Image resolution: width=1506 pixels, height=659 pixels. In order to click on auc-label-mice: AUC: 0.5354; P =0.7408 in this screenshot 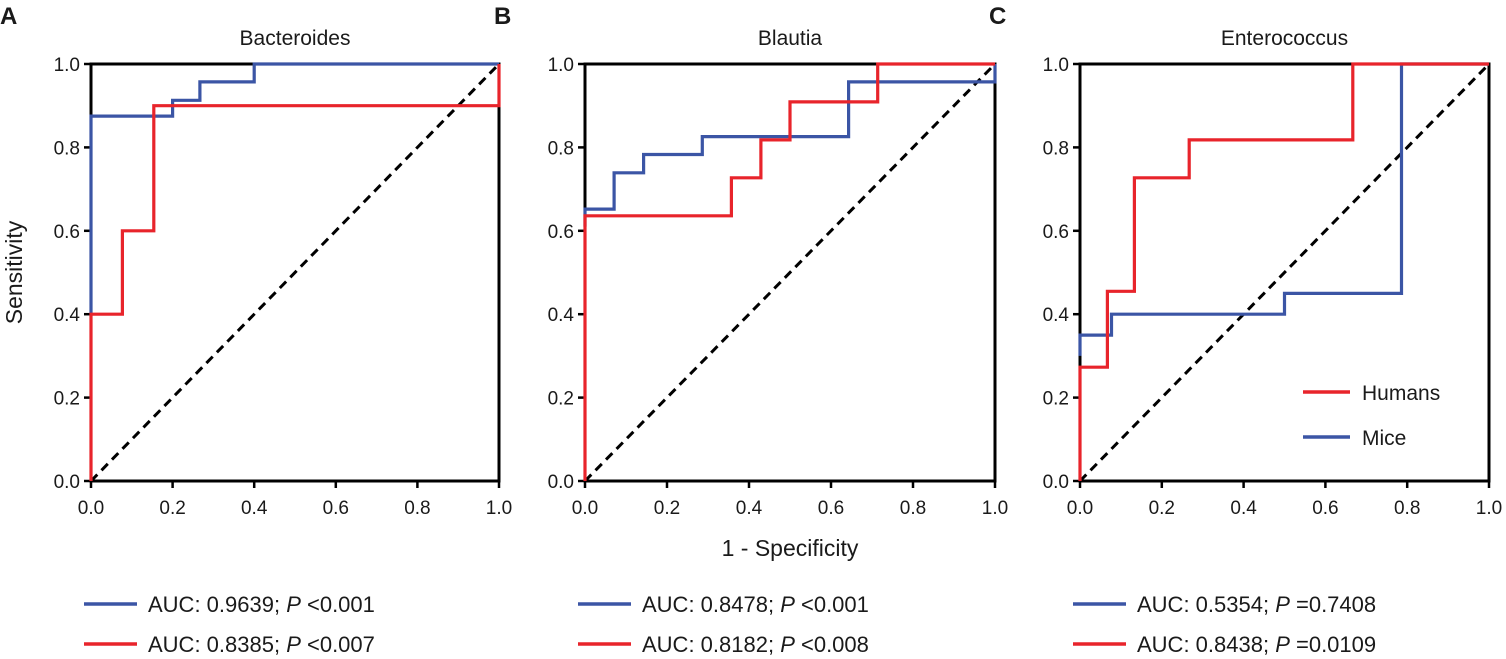, I will do `click(1256, 604)`.